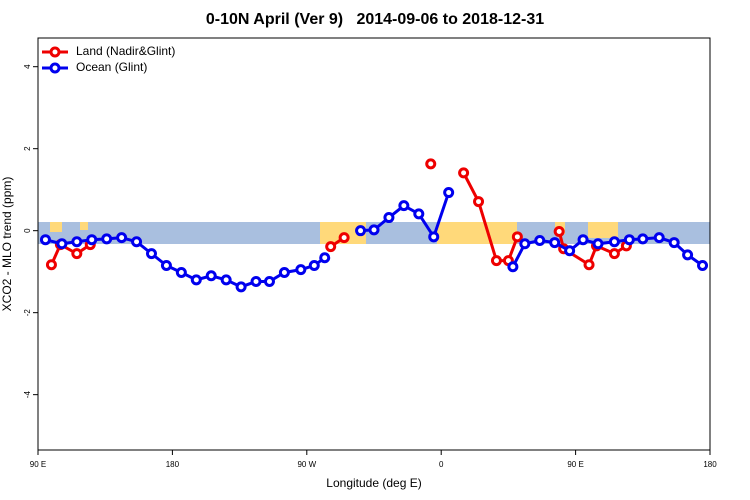 This screenshot has height=500, width=750. What do you see at coordinates (27, 395) in the screenshot?
I see `y-tick-label: -4` at bounding box center [27, 395].